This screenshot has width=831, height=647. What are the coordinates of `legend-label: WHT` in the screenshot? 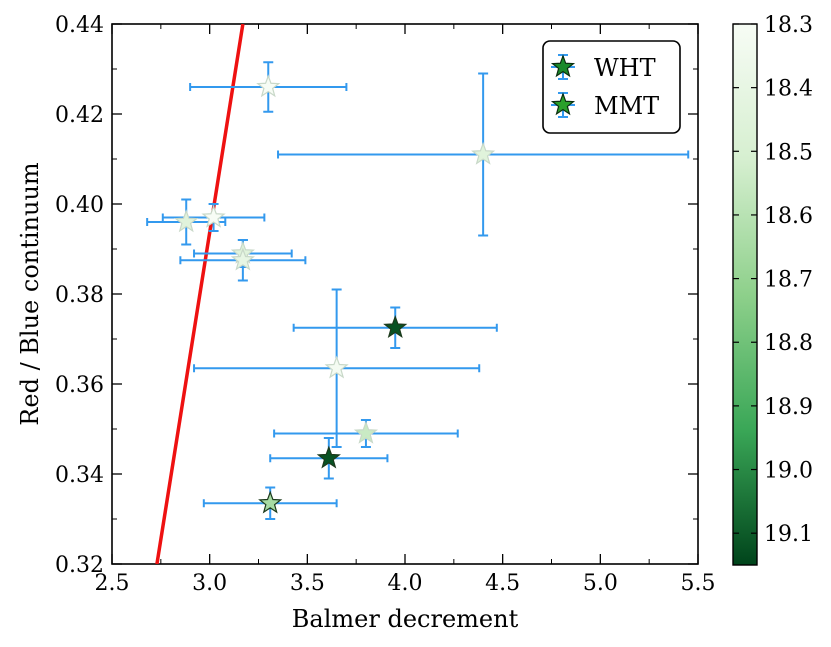 It's located at (625, 68).